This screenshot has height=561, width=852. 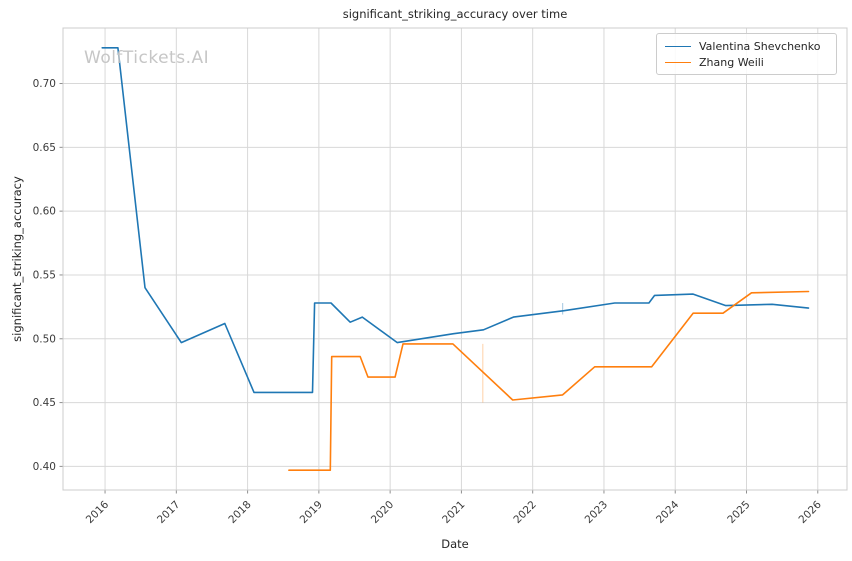 I want to click on x-tick-label: 2025, so click(x=738, y=512).